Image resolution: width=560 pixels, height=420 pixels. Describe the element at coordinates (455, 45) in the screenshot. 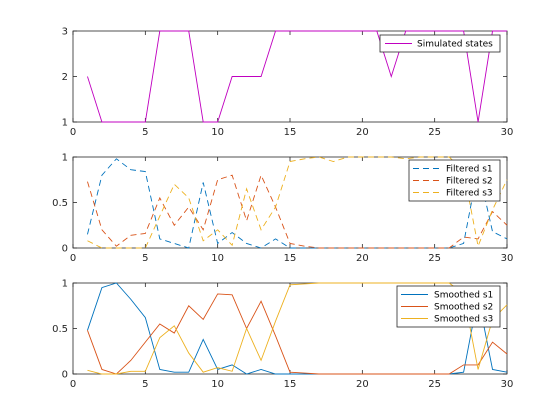

I see `legend-label: Simulated states` at that location.